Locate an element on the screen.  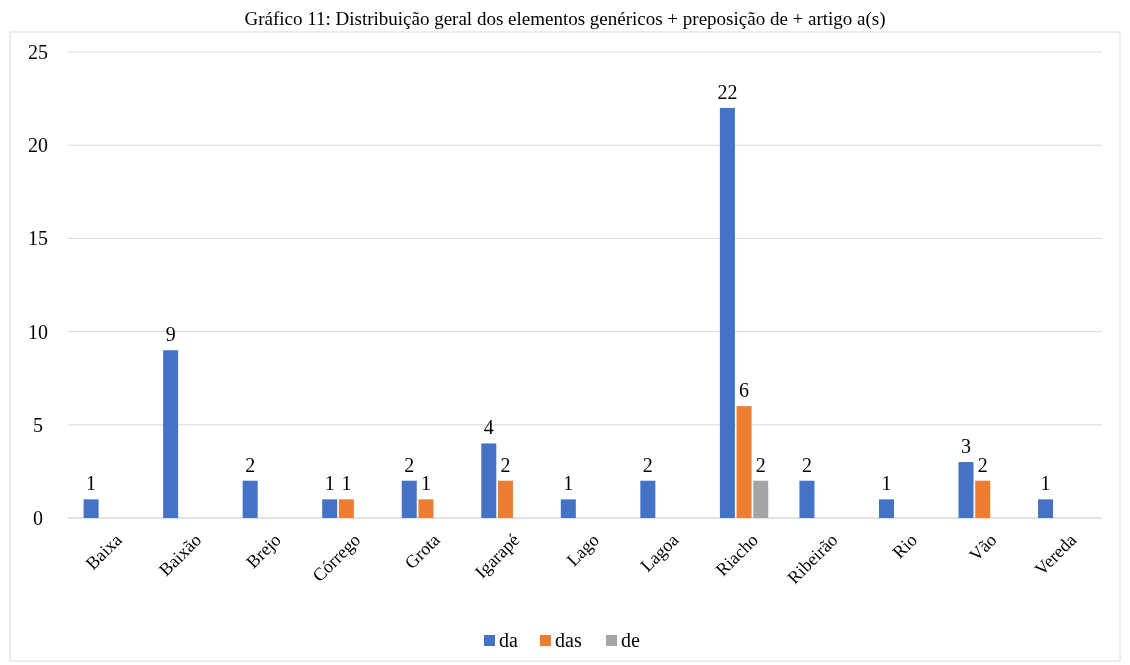
y-tick-label: 10 is located at coordinates (38, 331).